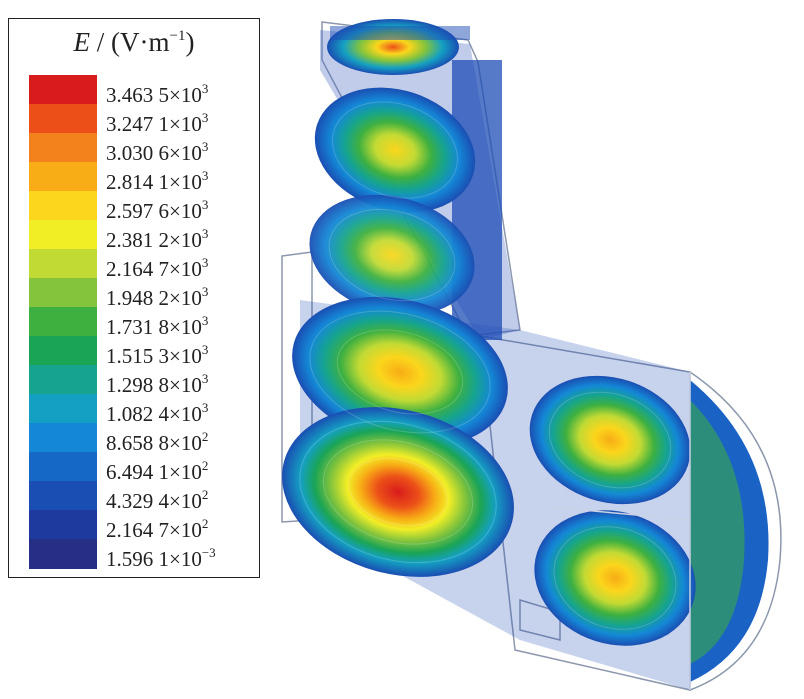 The width and height of the screenshot is (804, 699). Describe the element at coordinates (154, 326) in the screenshot. I see `legend-tick-mantissa: 1.731 8×10` at that location.